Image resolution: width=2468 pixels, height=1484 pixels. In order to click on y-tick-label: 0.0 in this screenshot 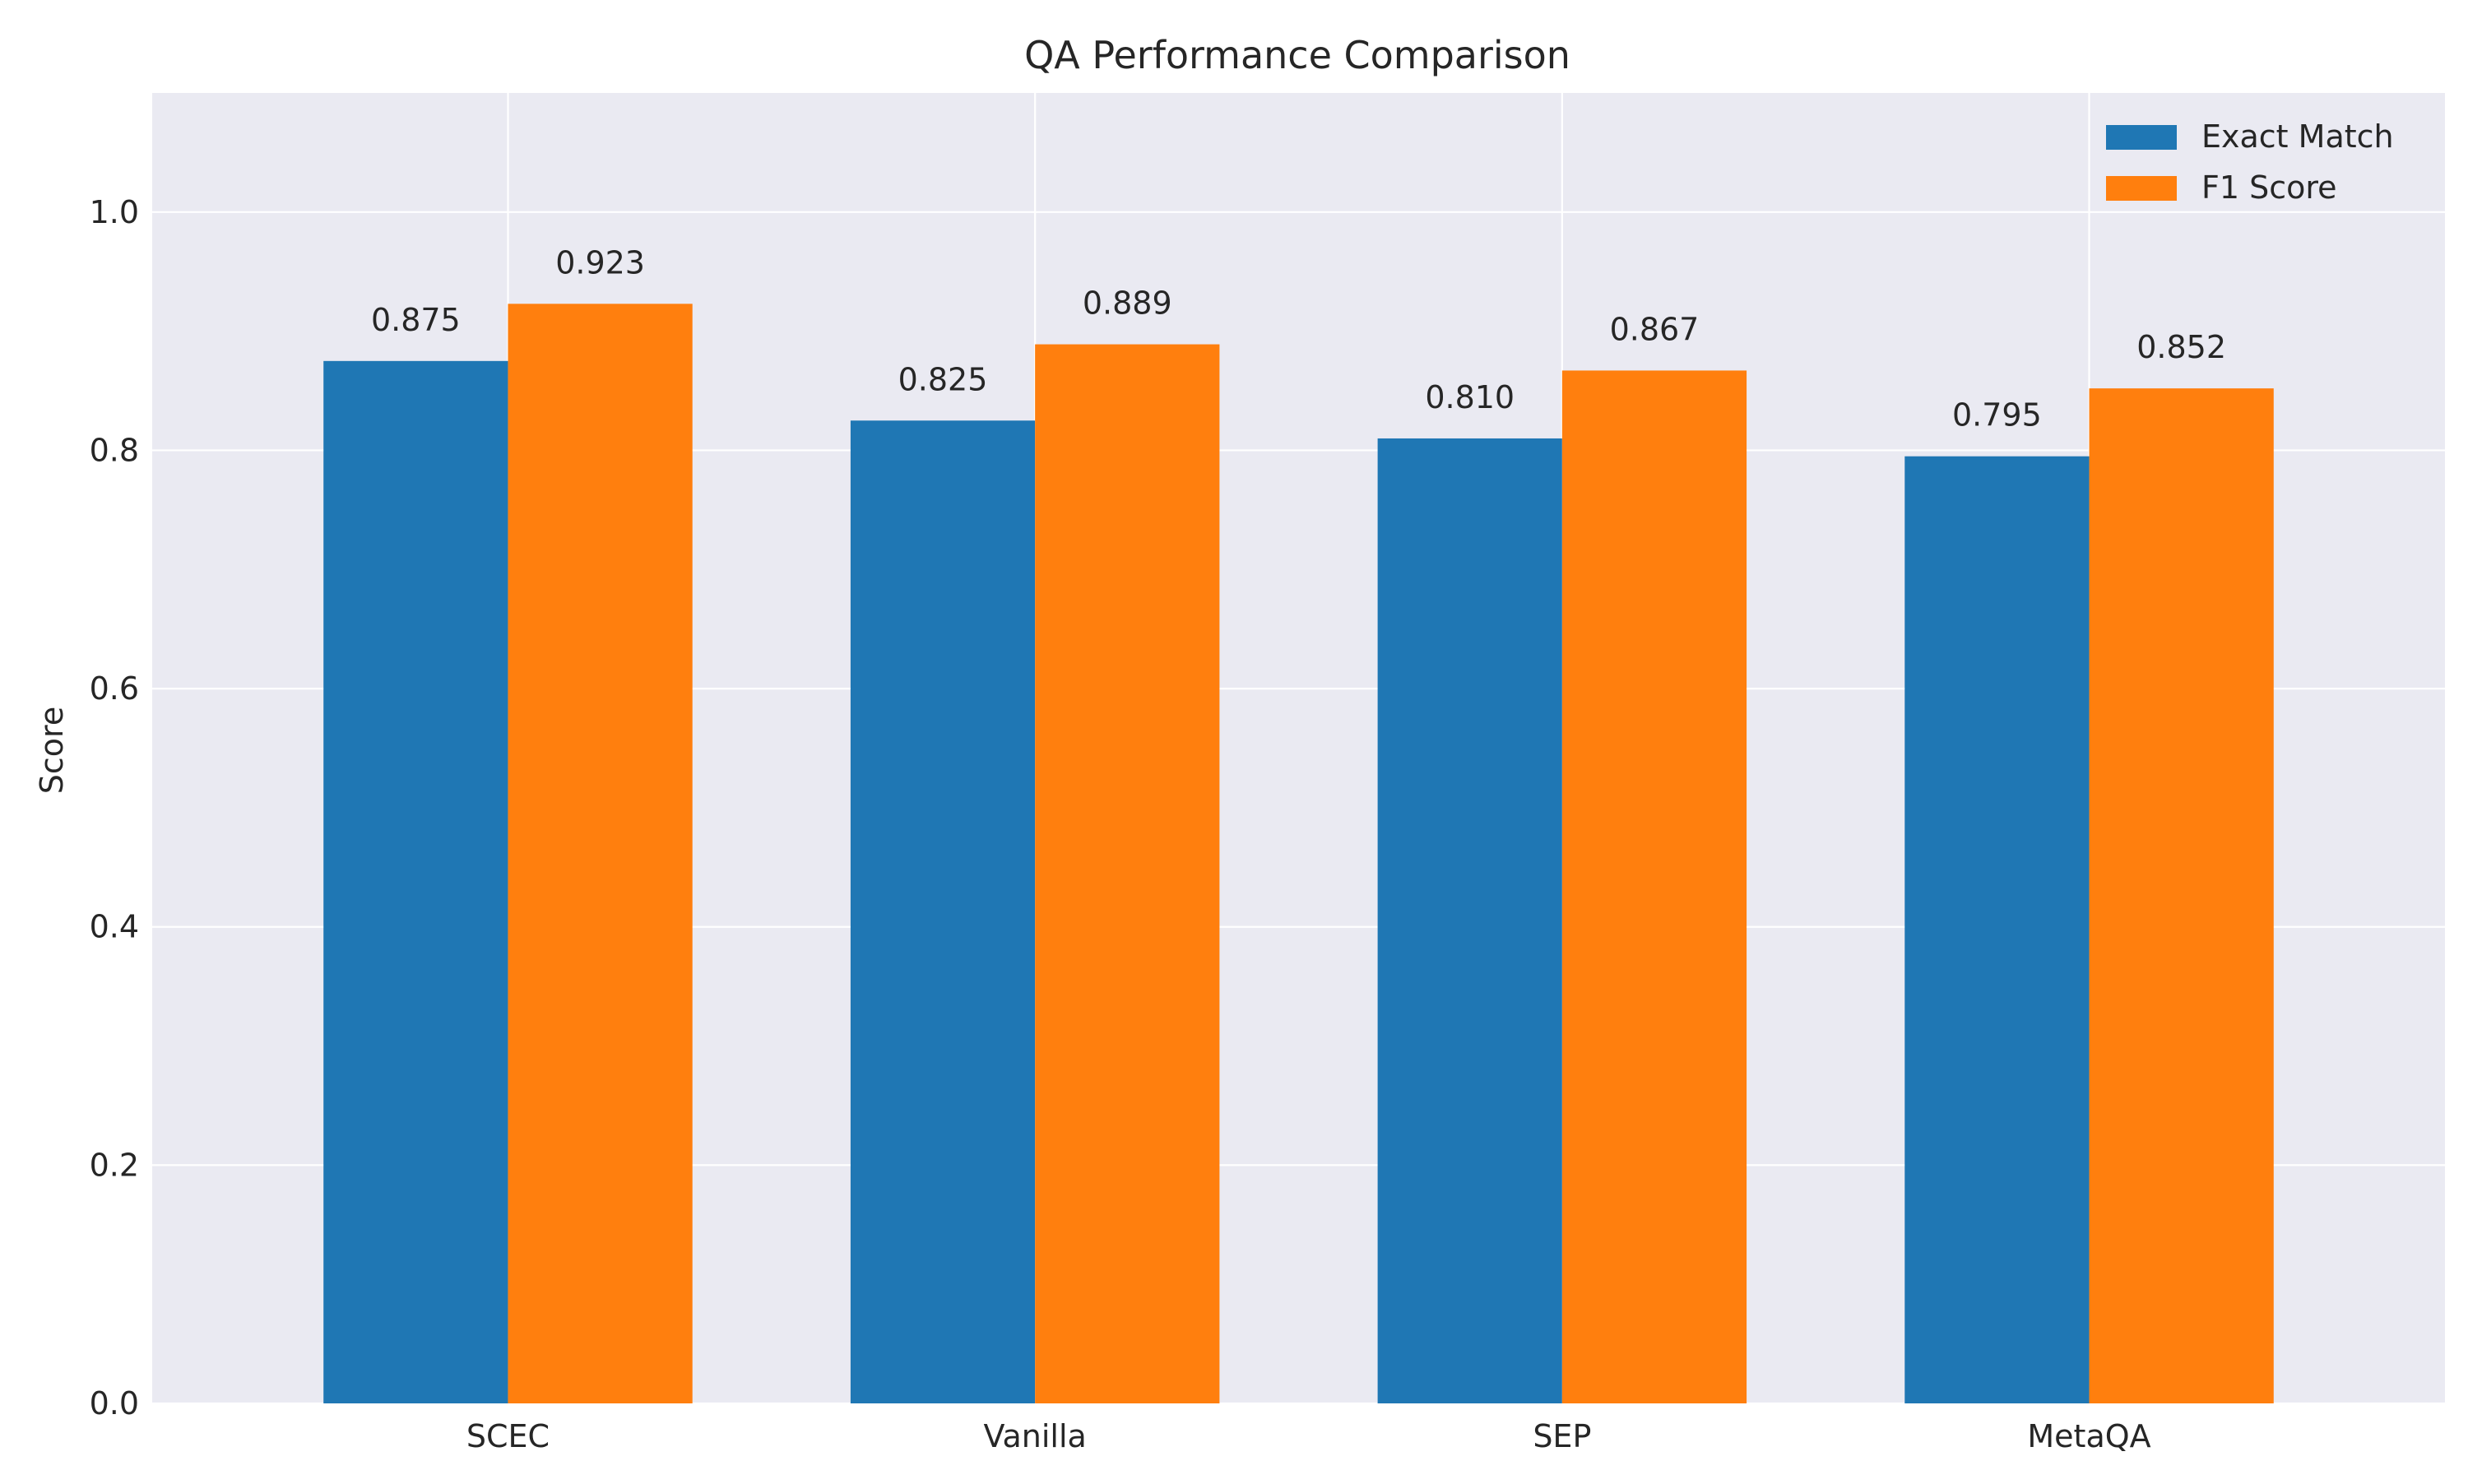, I will do `click(115, 1403)`.